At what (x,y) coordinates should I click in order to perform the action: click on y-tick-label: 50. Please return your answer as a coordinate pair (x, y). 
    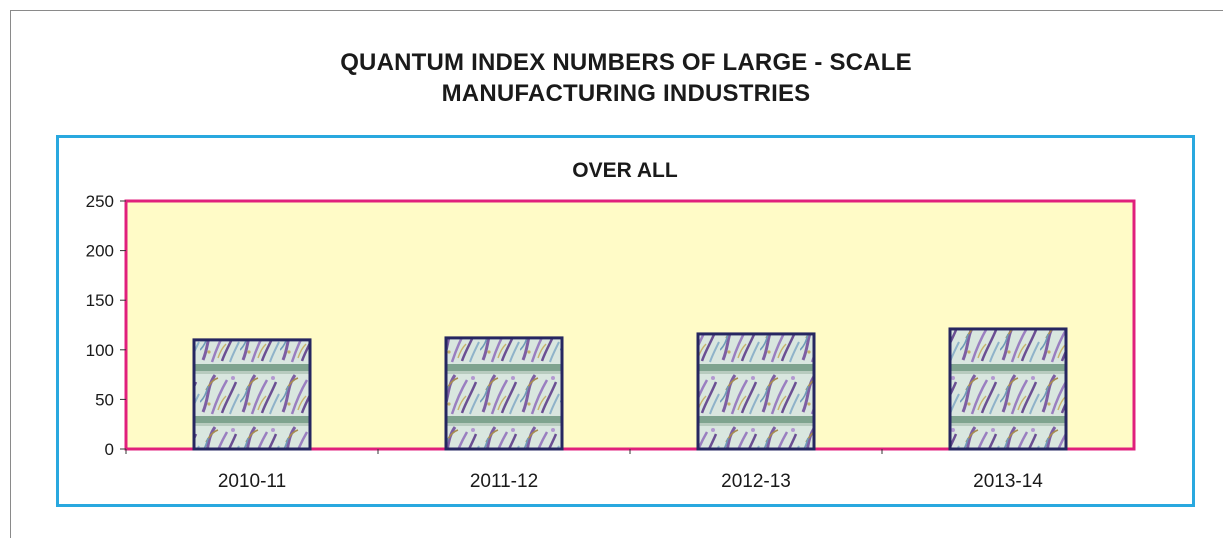
    Looking at the image, I should click on (104, 399).